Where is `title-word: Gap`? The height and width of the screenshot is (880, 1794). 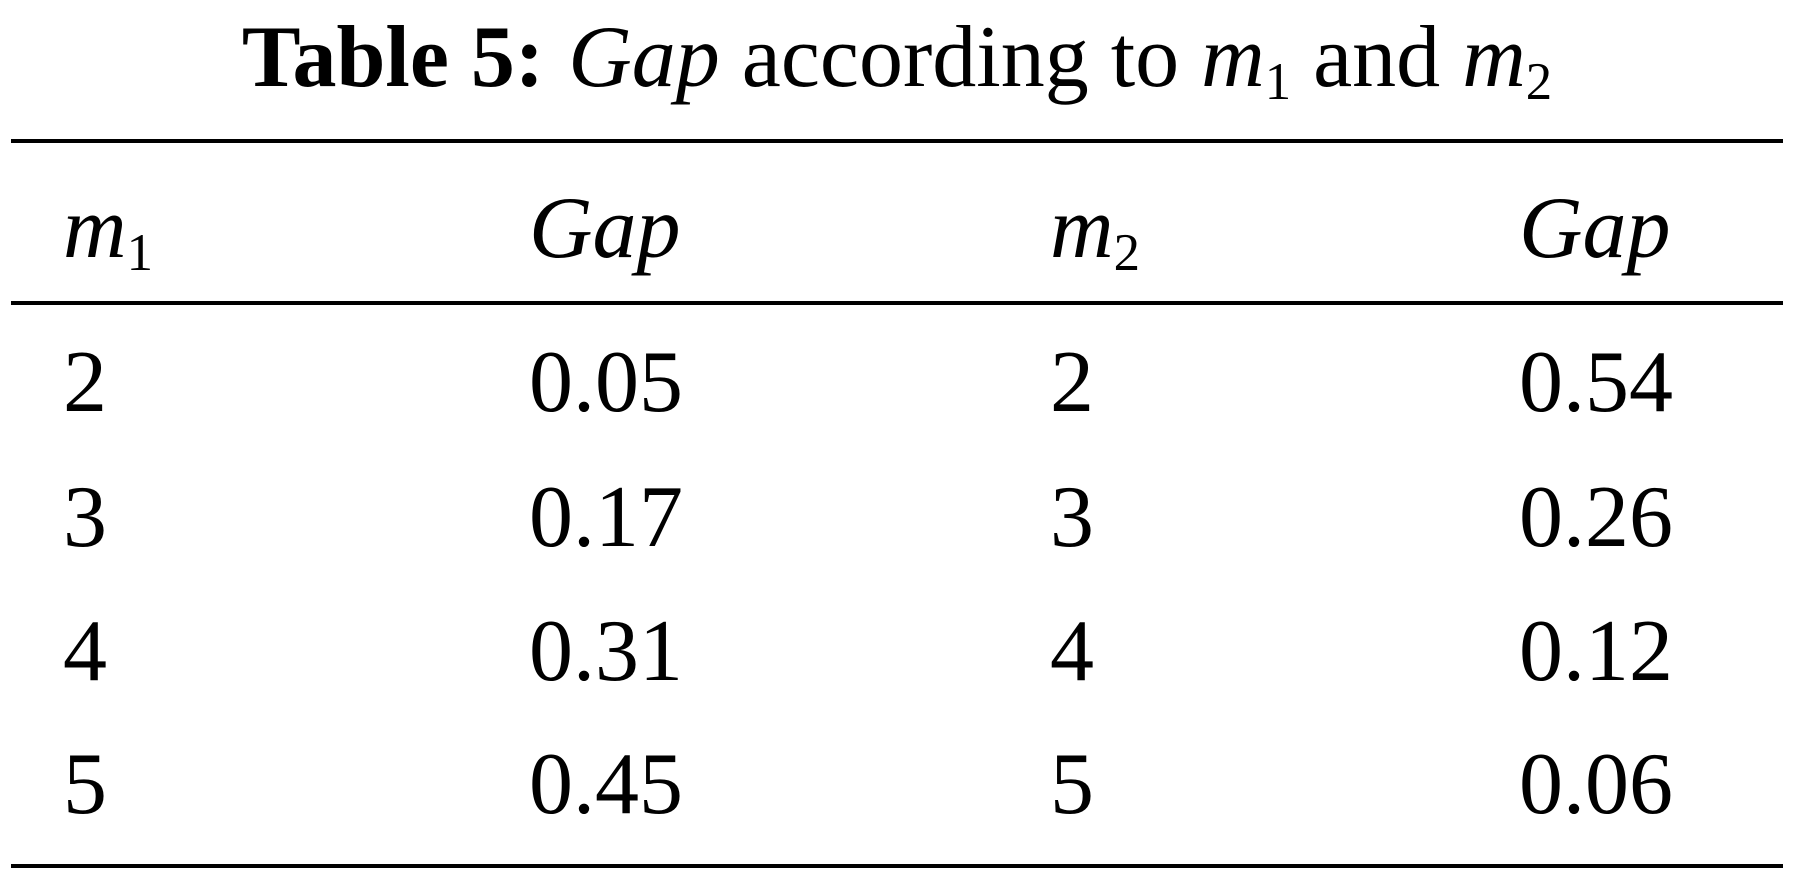
title-word: Gap is located at coordinates (644, 57).